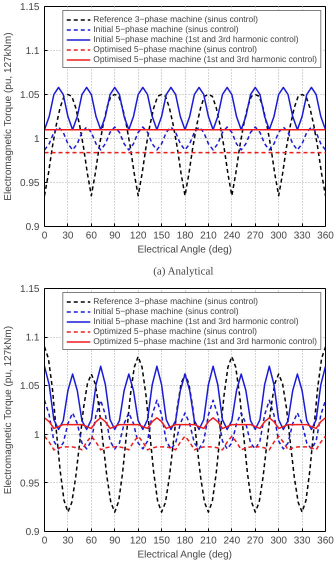 This screenshot has height=563, width=335. Describe the element at coordinates (205, 59) in the screenshot. I see `legend-label: Optimised 5−phase machine (1st and 3rd harmonic control)` at that location.